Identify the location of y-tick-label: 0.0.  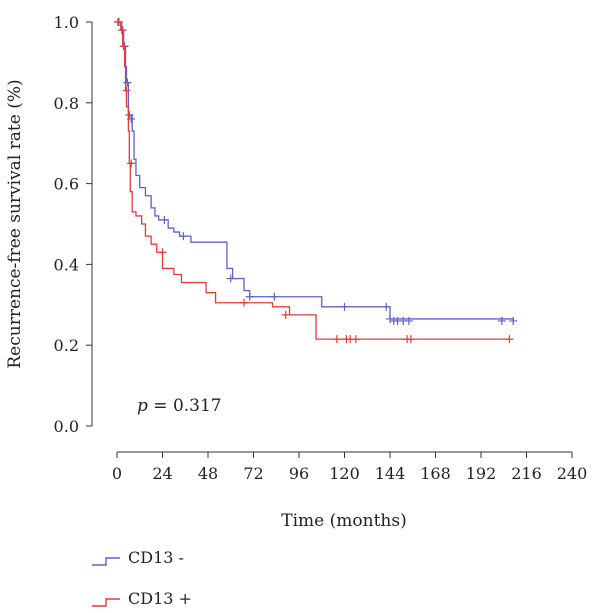
(66, 426).